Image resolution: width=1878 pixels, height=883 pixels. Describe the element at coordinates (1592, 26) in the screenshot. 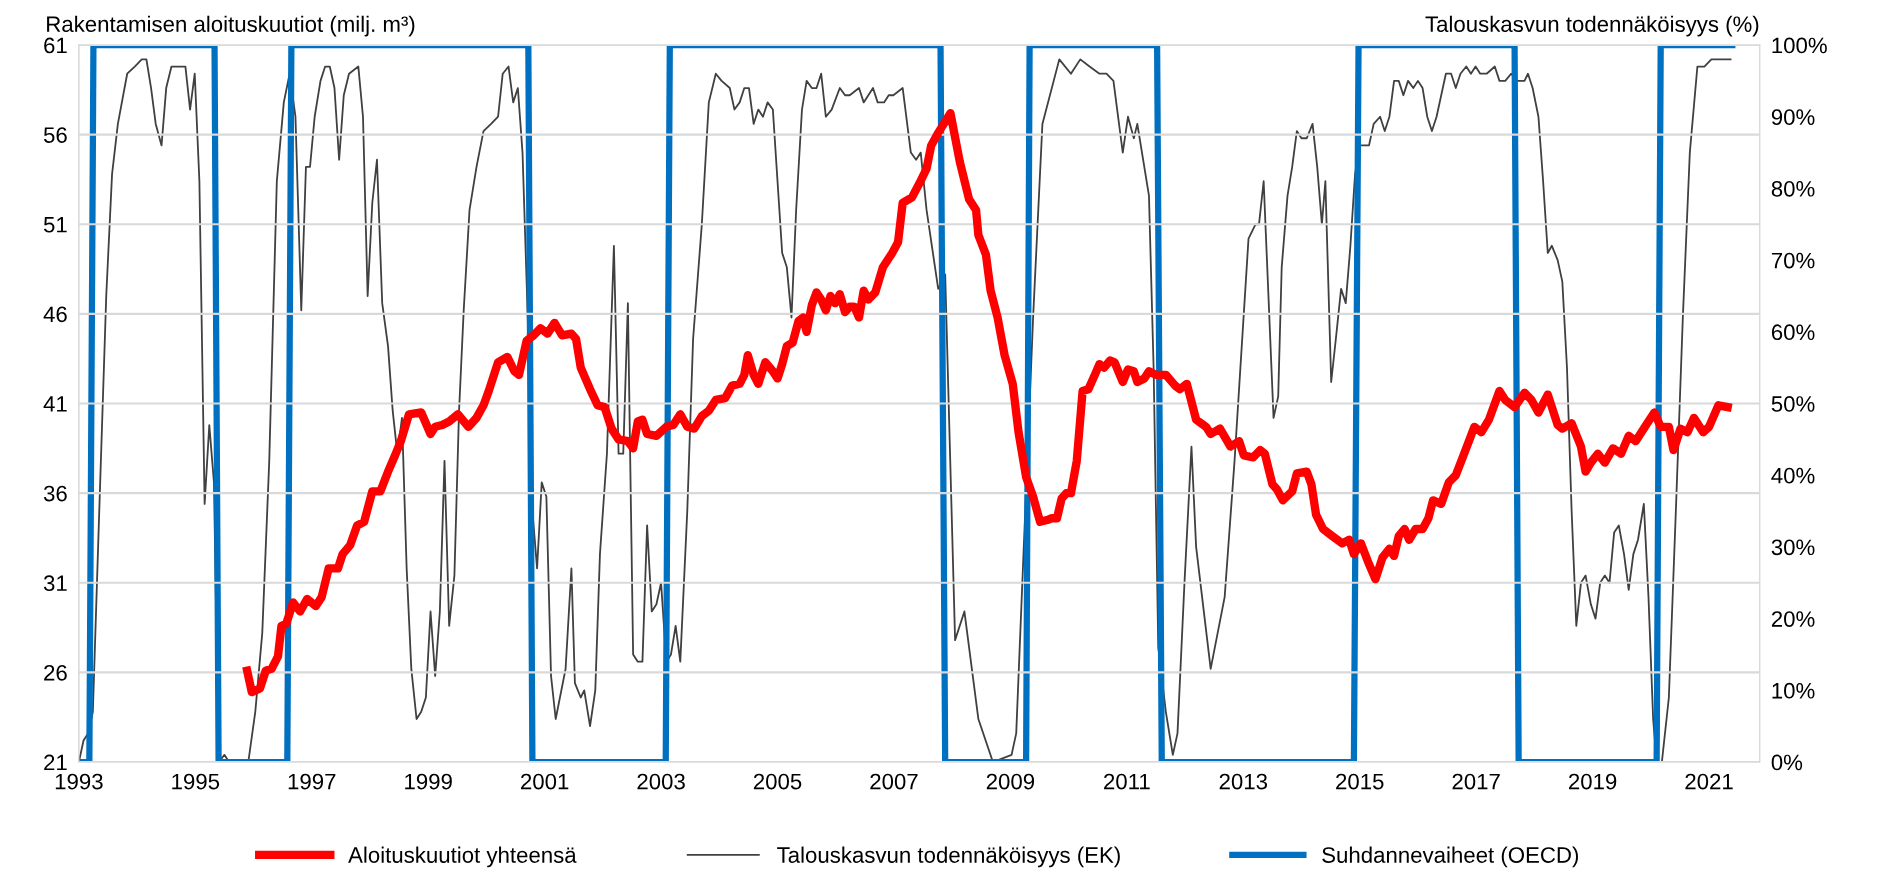

I see `y2-axis-title: Talouskasvun todennäköisyys (%)` at that location.